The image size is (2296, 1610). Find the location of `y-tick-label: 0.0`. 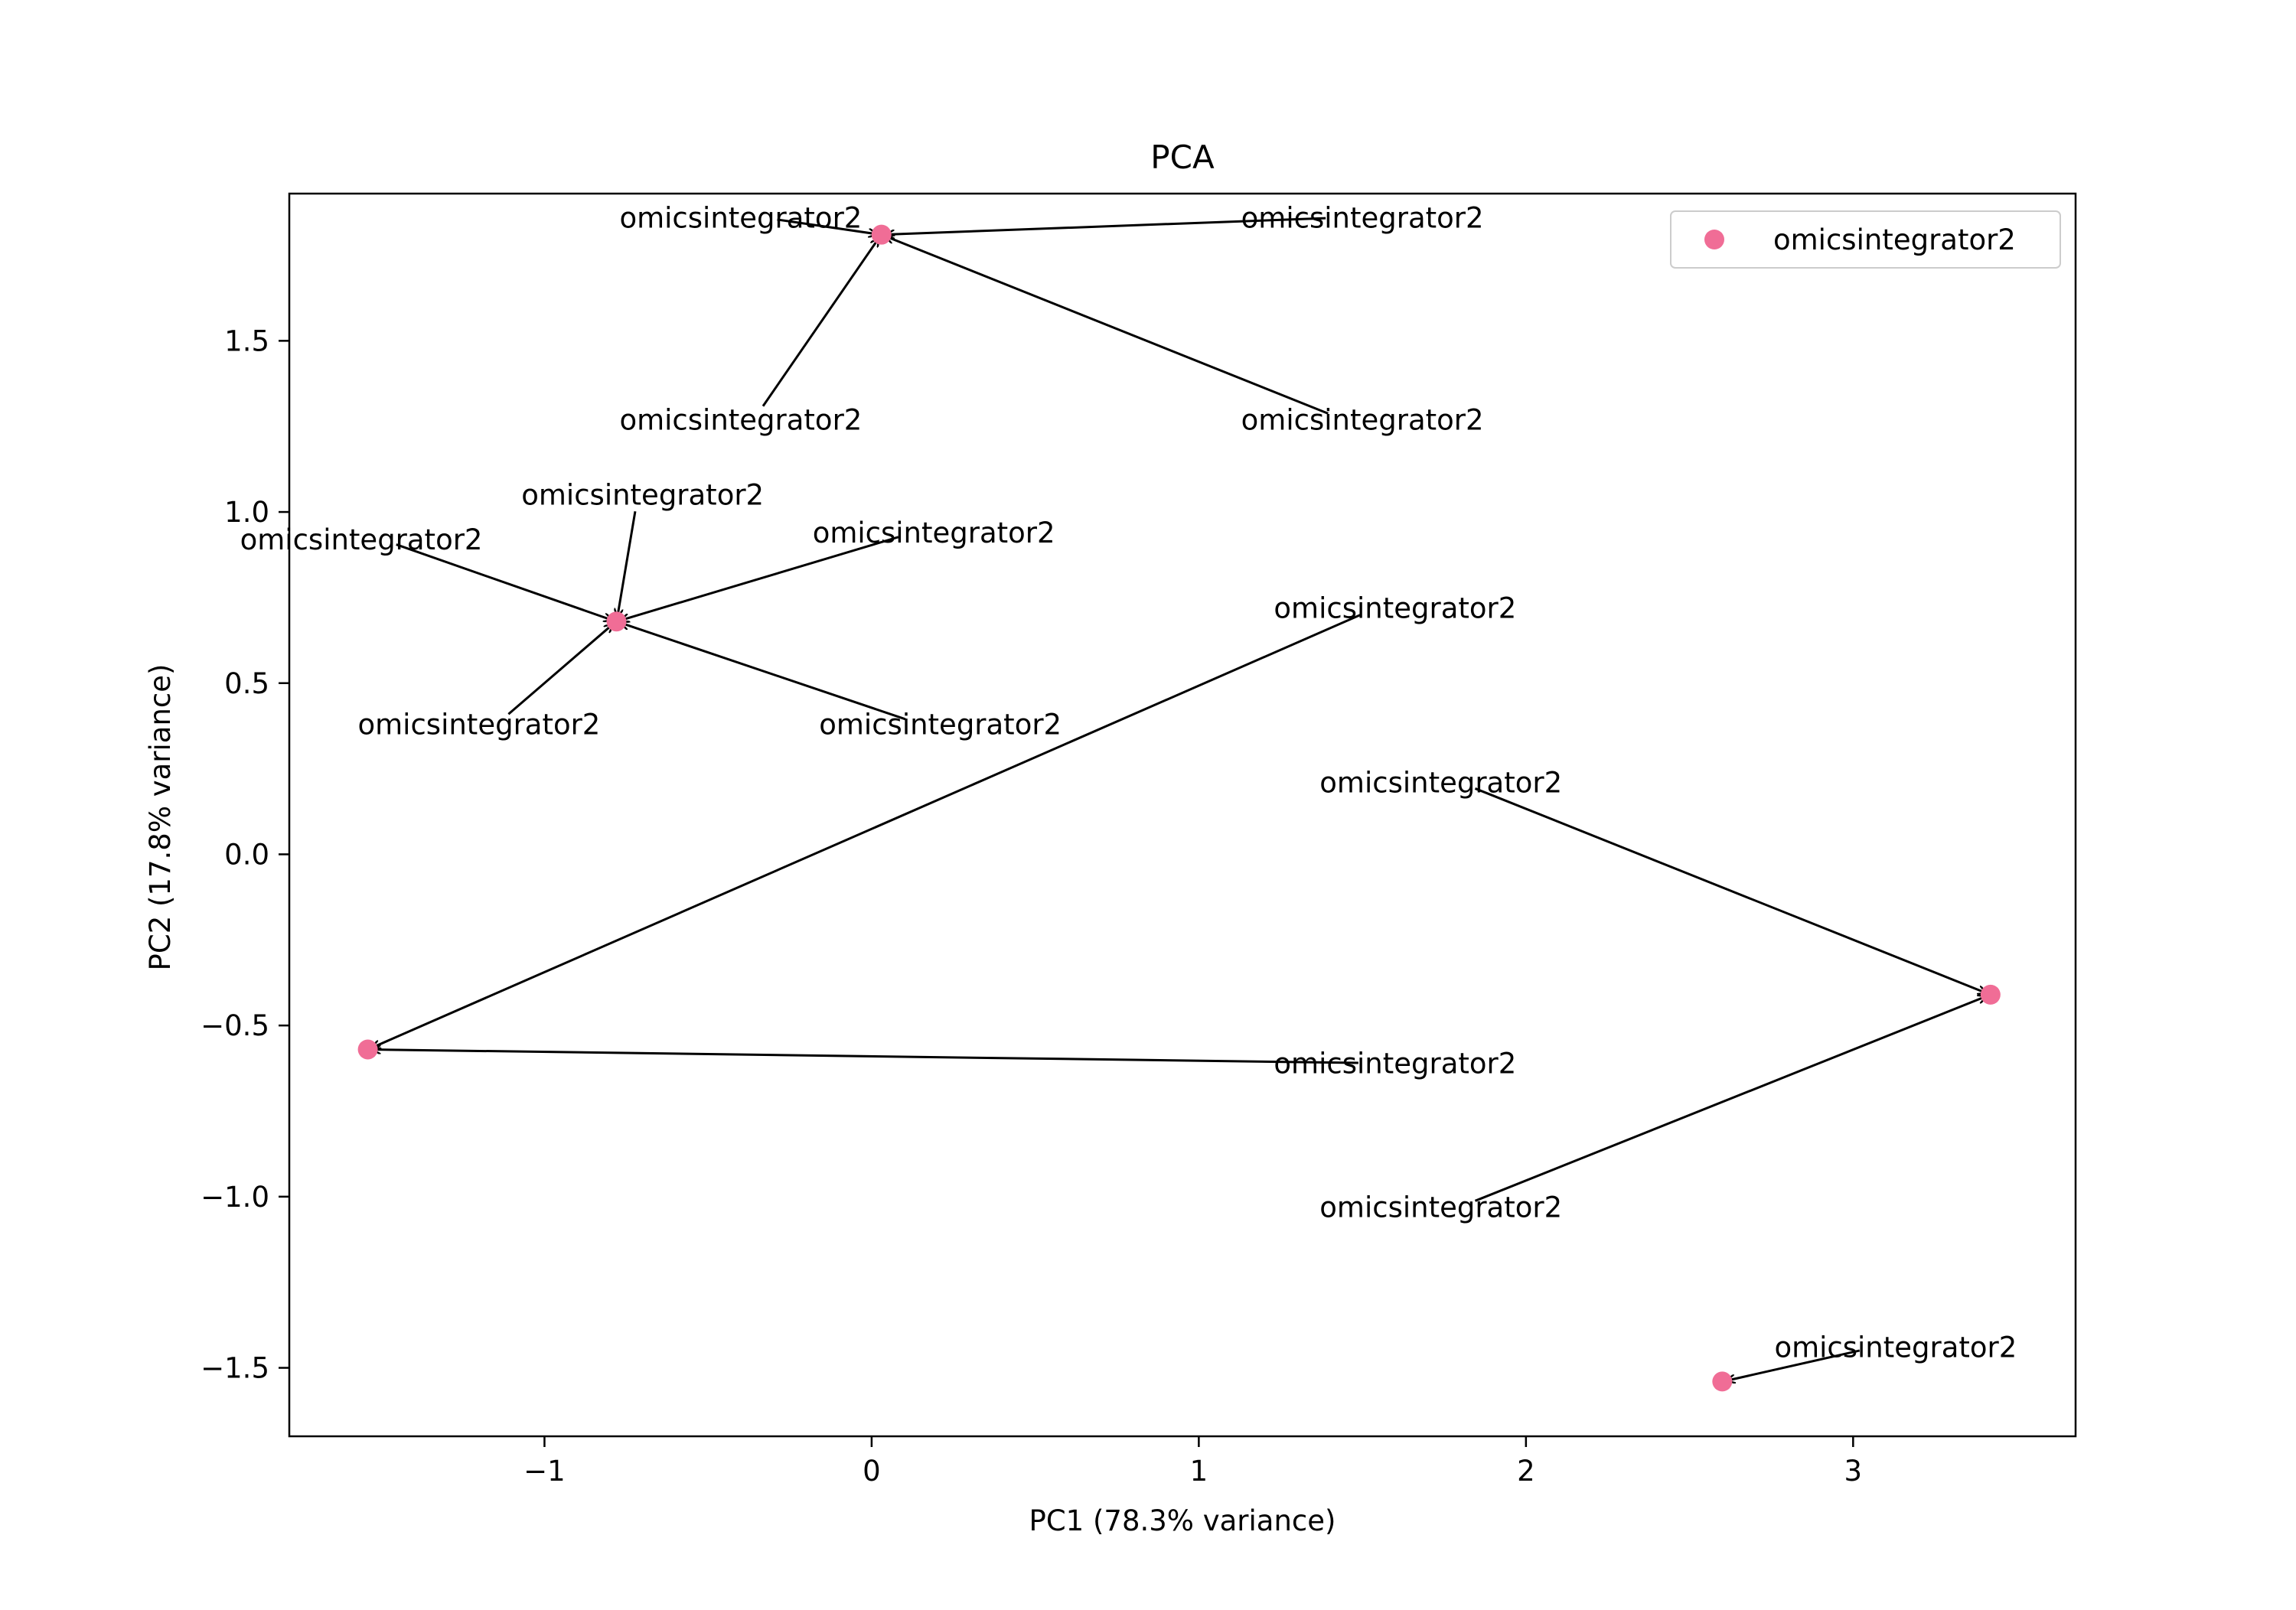

y-tick-label: 0.0 is located at coordinates (246, 854).